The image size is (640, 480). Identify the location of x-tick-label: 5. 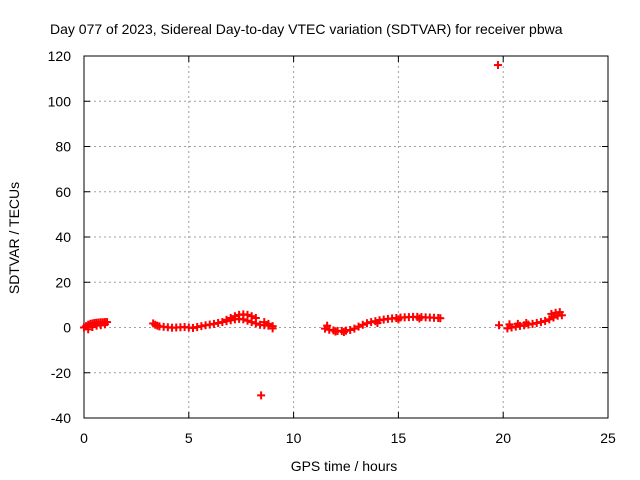
(189, 438).